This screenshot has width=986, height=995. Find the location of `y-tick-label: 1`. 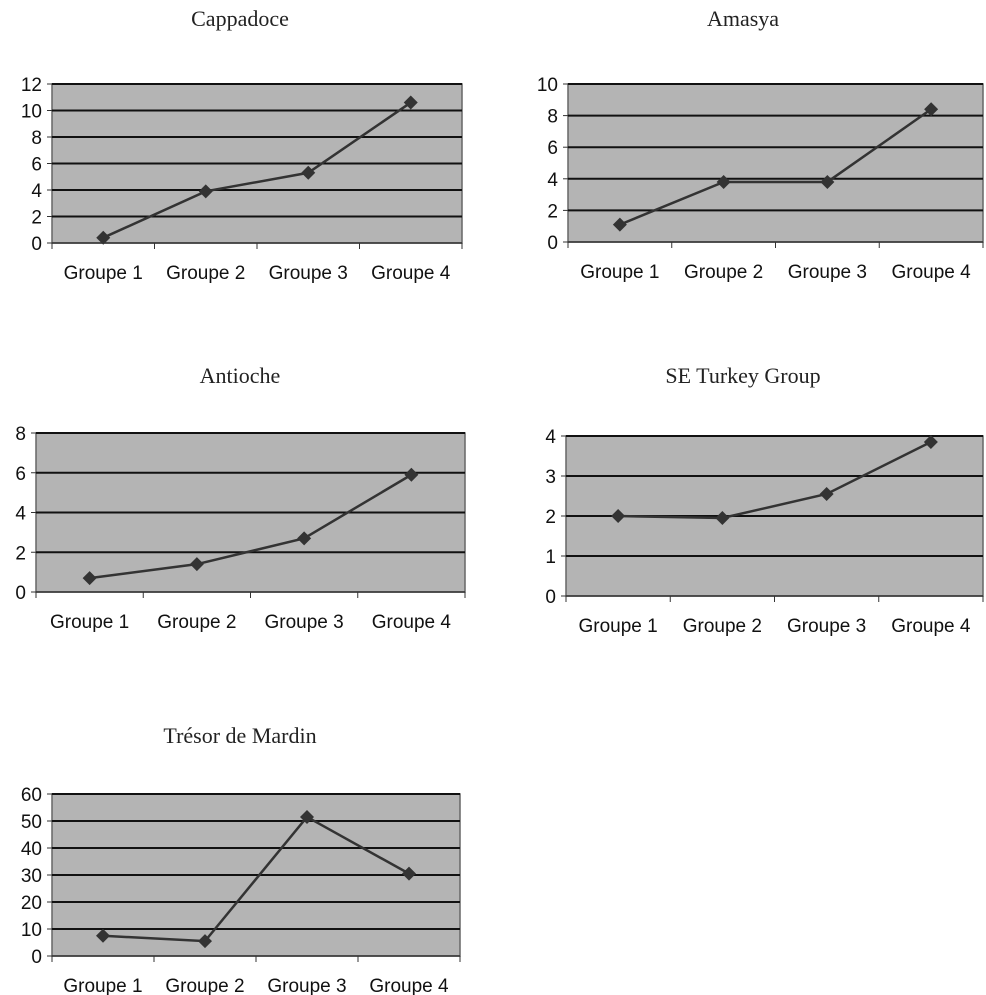

y-tick-label: 1 is located at coordinates (550, 557).